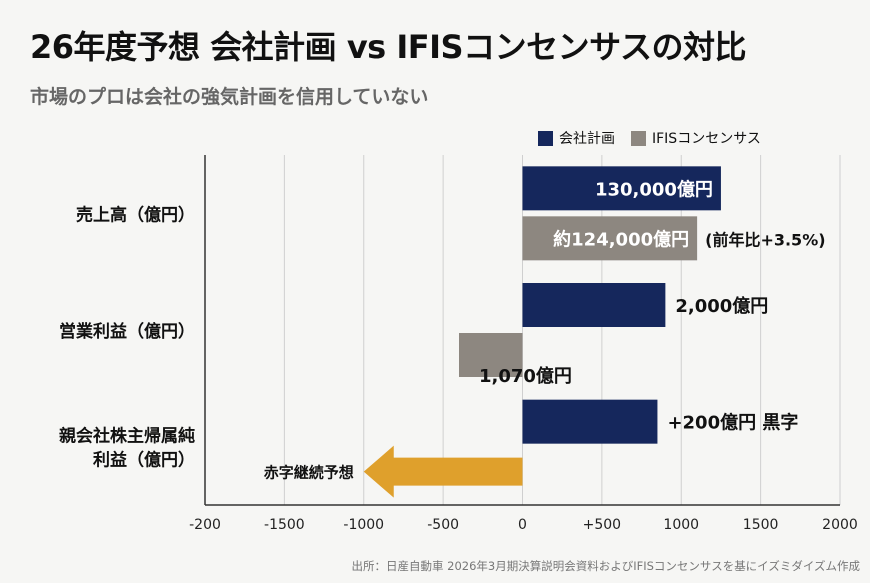  I want to click on legend-item-consensus: IFISコンセンサス, so click(696, 138).